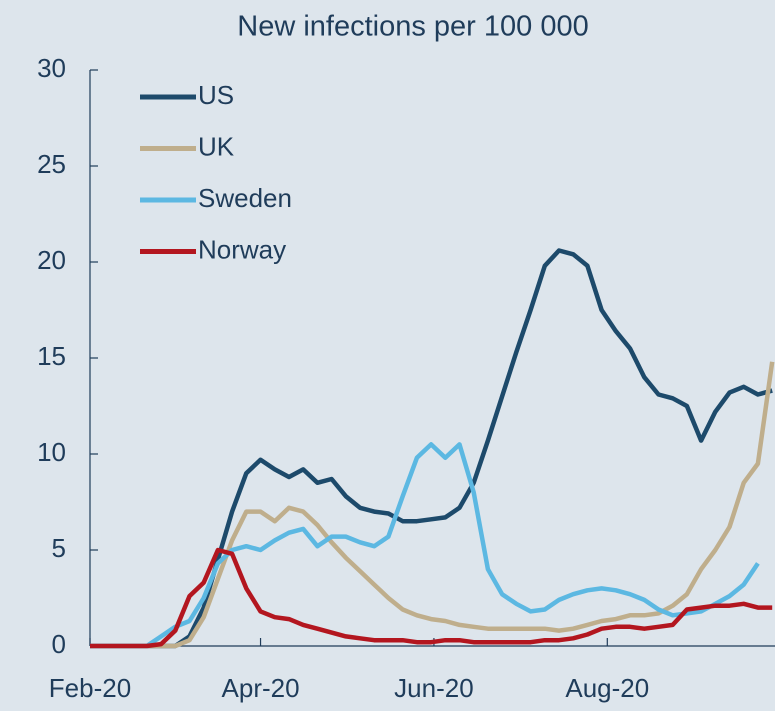 This screenshot has height=711, width=775. Describe the element at coordinates (434, 688) in the screenshot. I see `x-tick-label: Jun-20` at that location.